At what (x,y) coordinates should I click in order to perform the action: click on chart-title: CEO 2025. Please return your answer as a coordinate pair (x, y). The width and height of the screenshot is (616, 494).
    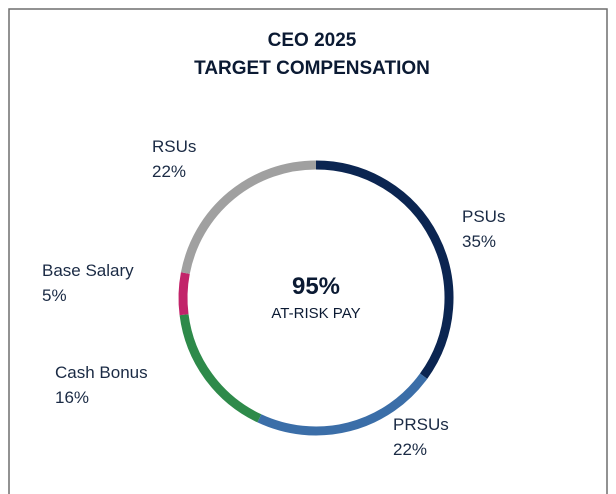
    Looking at the image, I should click on (312, 40).